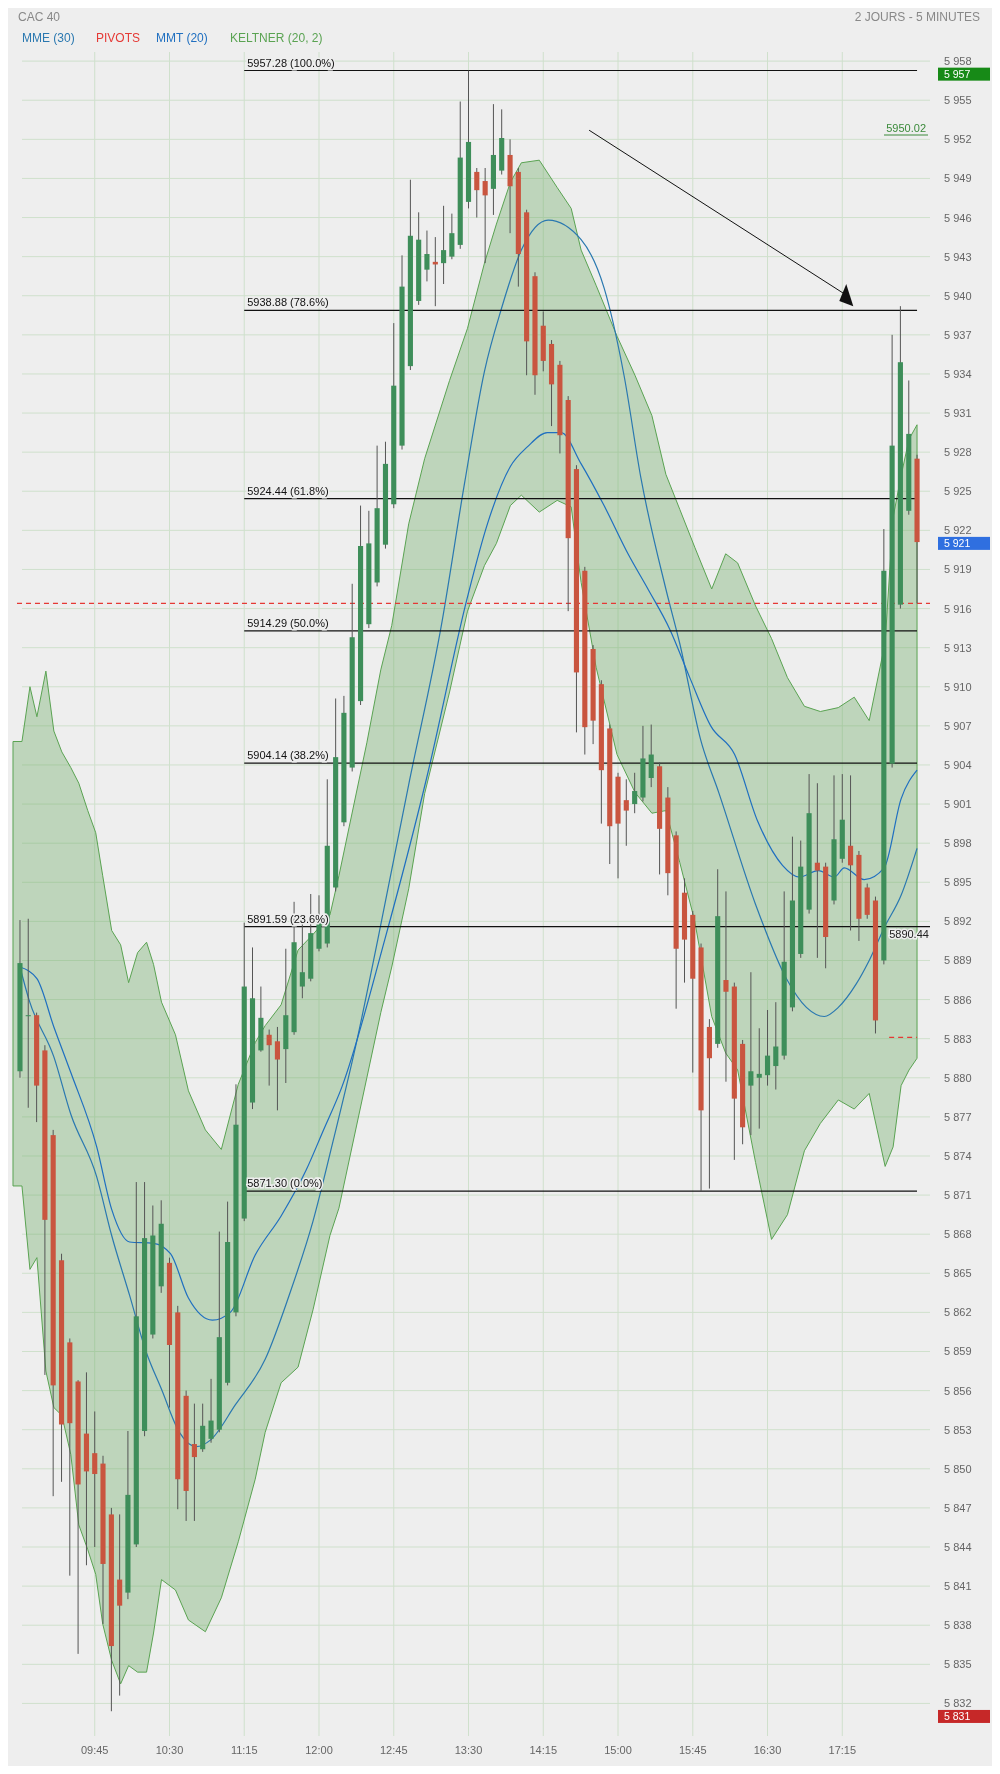  I want to click on series-label: 5938.88 (78.6%), so click(288, 302).